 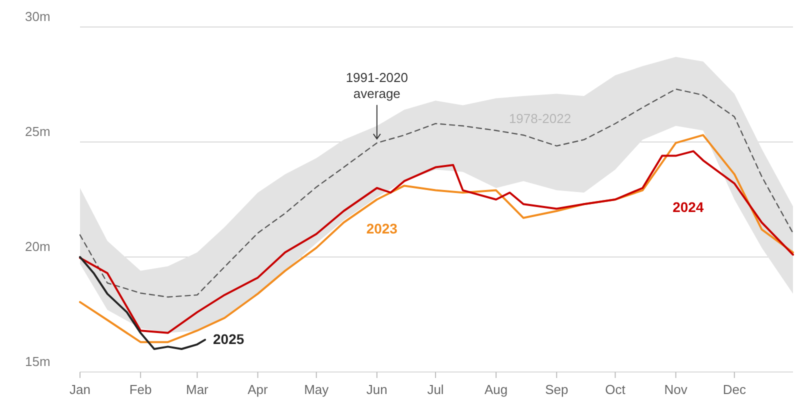 What do you see at coordinates (258, 389) in the screenshot?
I see `x-tick-label: Apr` at bounding box center [258, 389].